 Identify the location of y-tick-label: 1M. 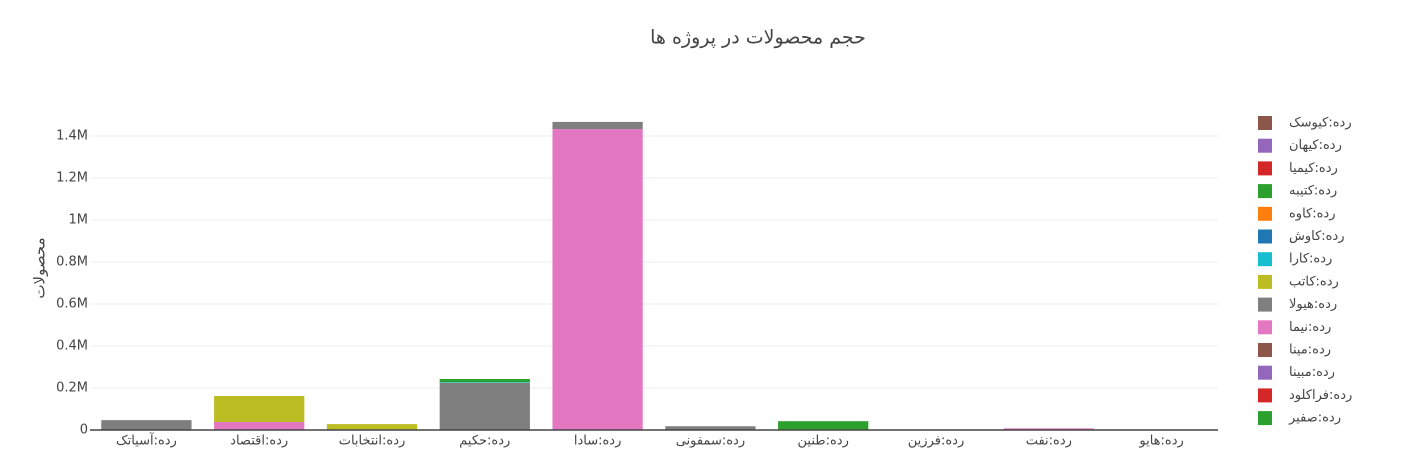
(79, 220).